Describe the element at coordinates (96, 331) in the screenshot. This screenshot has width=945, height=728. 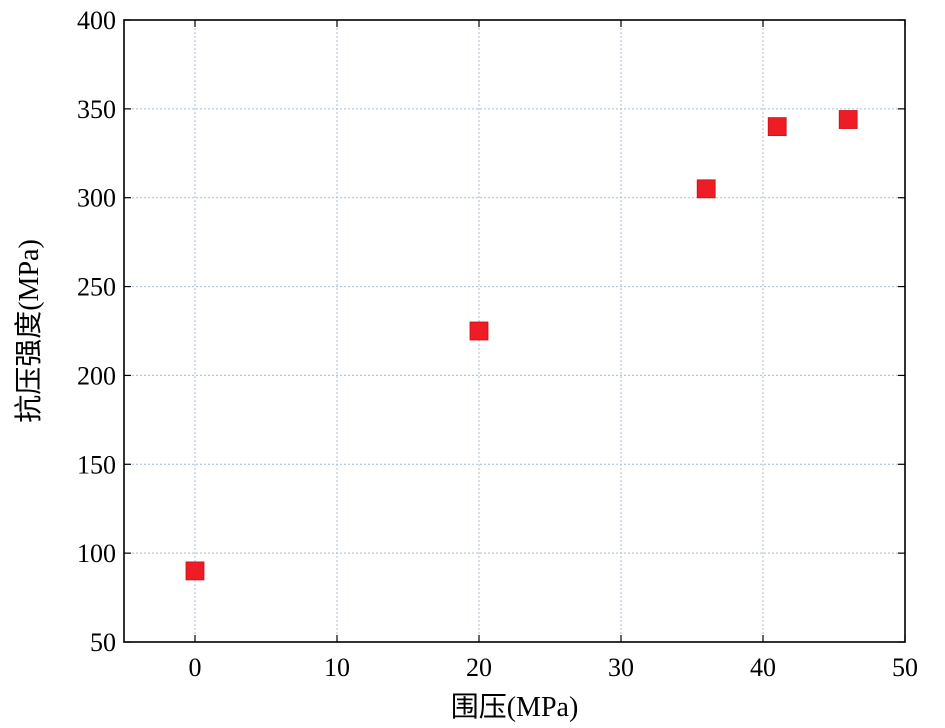
I see `y-tick-labels: 50 100 150 200 250 300 350 400` at that location.